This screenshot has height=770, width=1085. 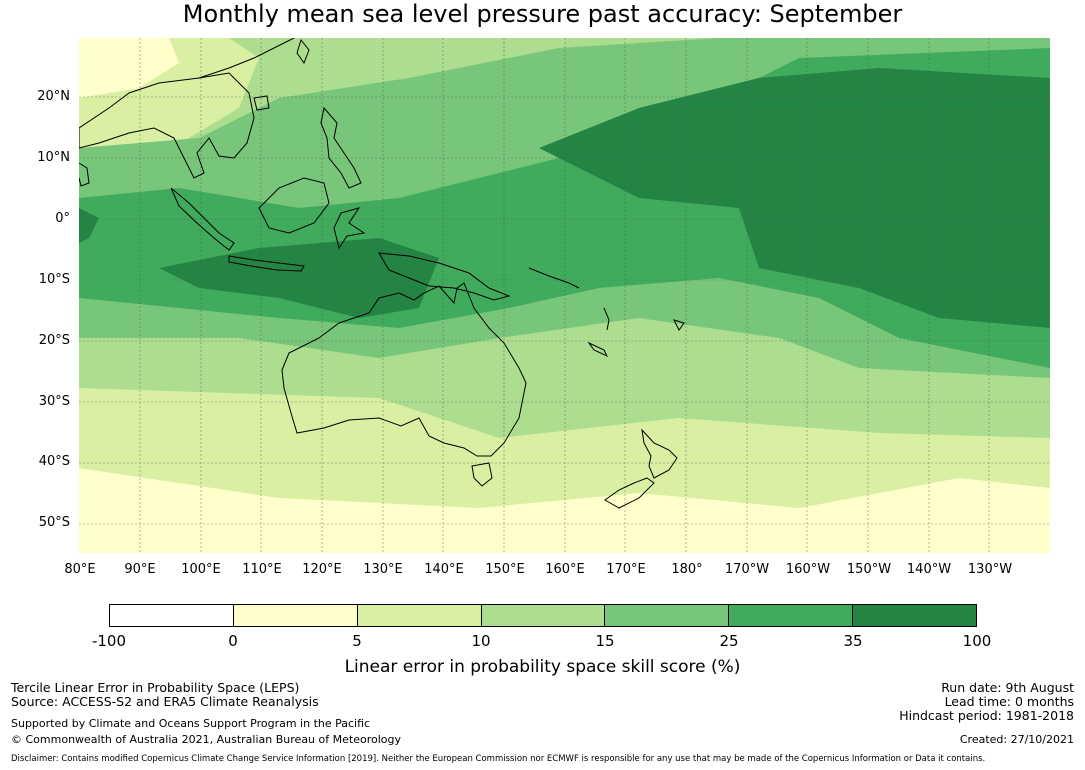 What do you see at coordinates (808, 569) in the screenshot?
I see `lon-label: 160°W` at bounding box center [808, 569].